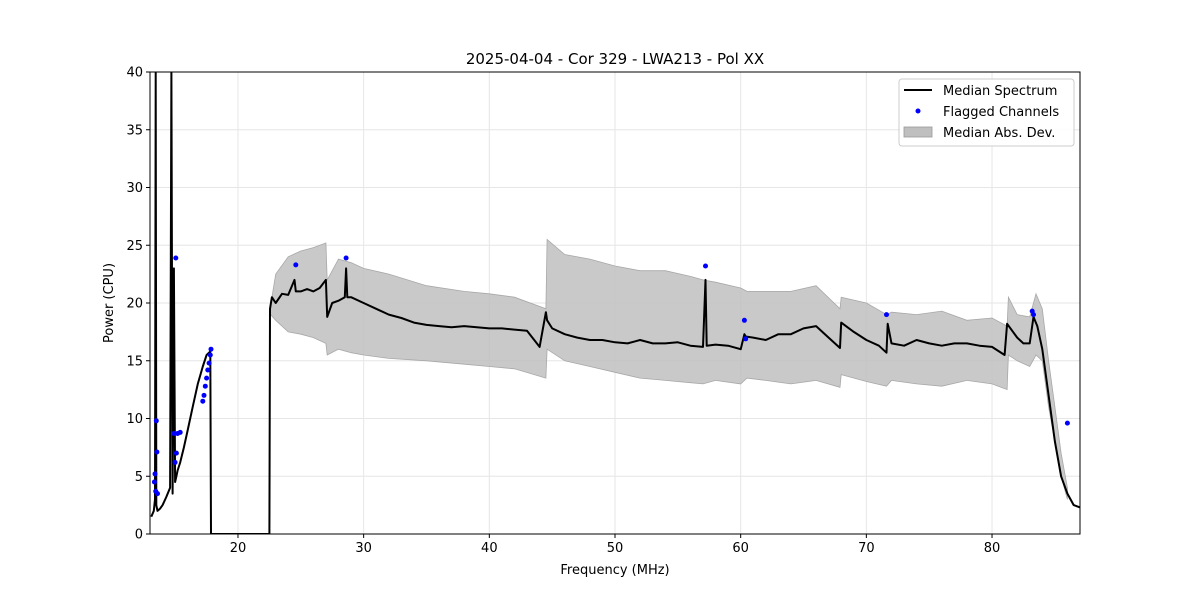  I want to click on legend-box, so click(986, 112).